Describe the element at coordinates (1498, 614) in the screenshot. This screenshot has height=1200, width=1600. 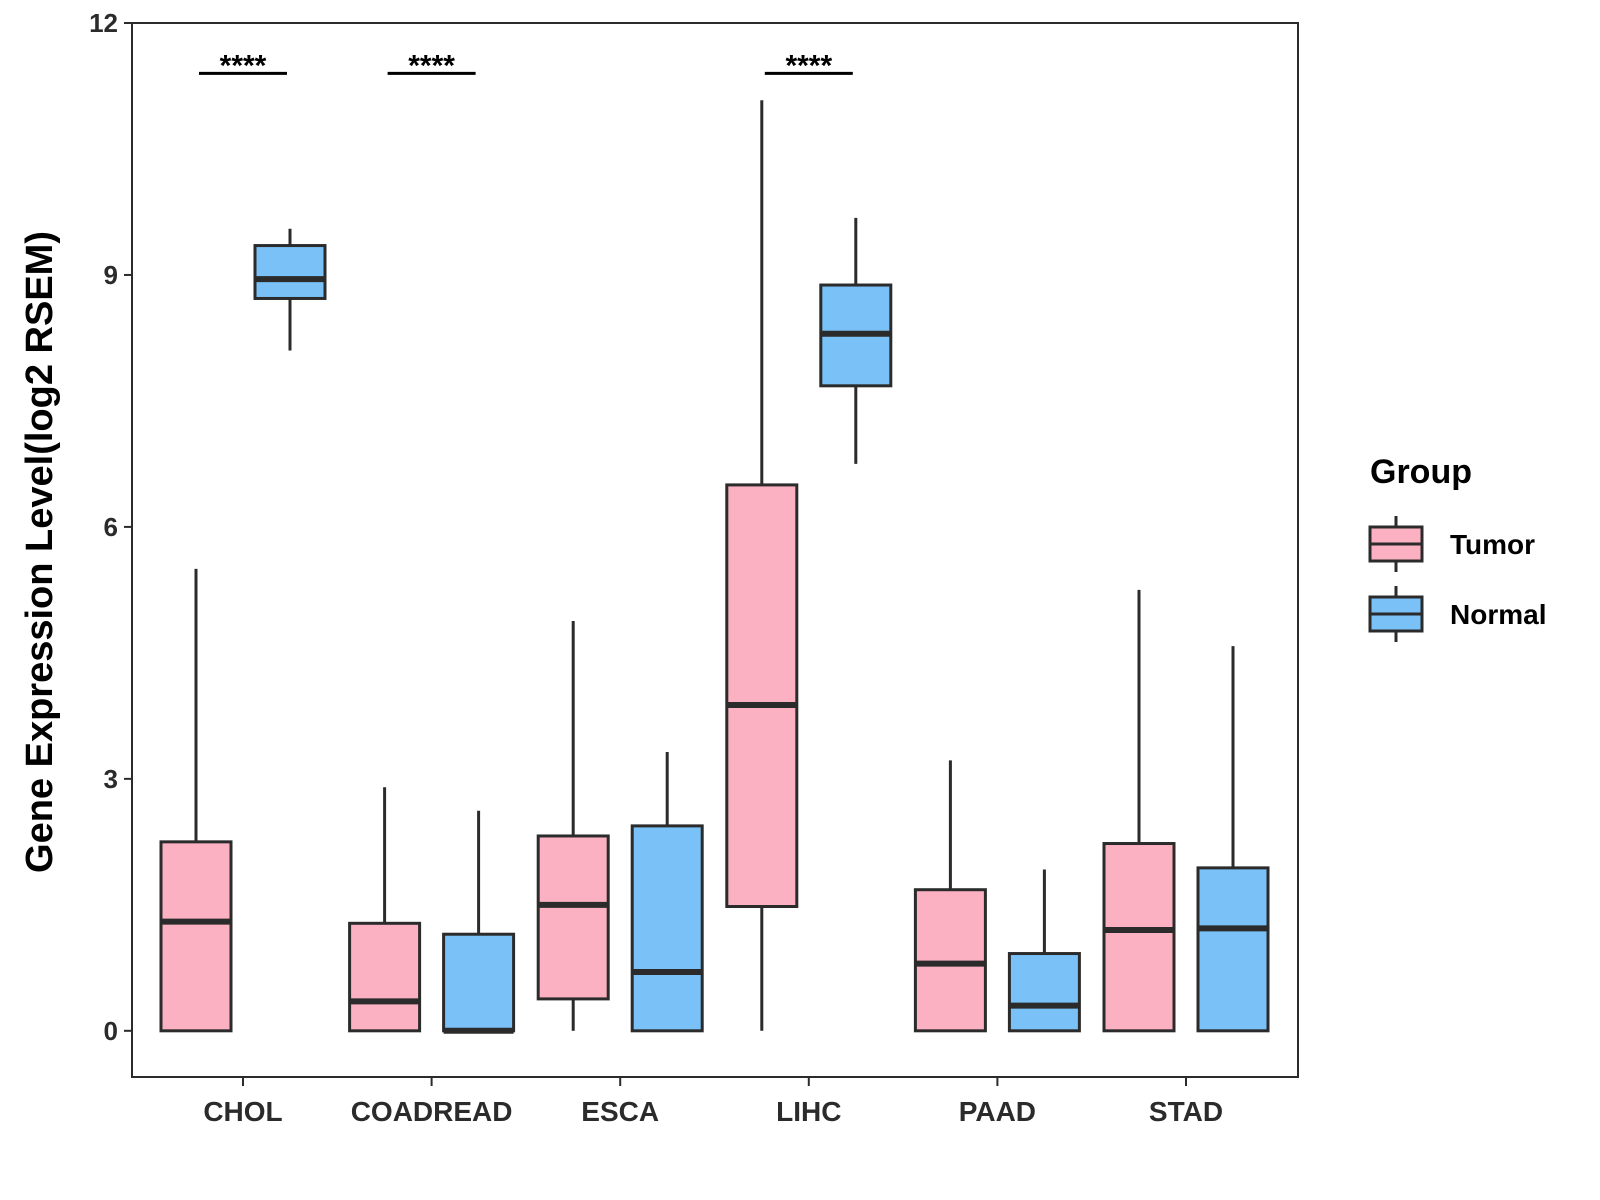
I see `legend-label: Normal` at that location.